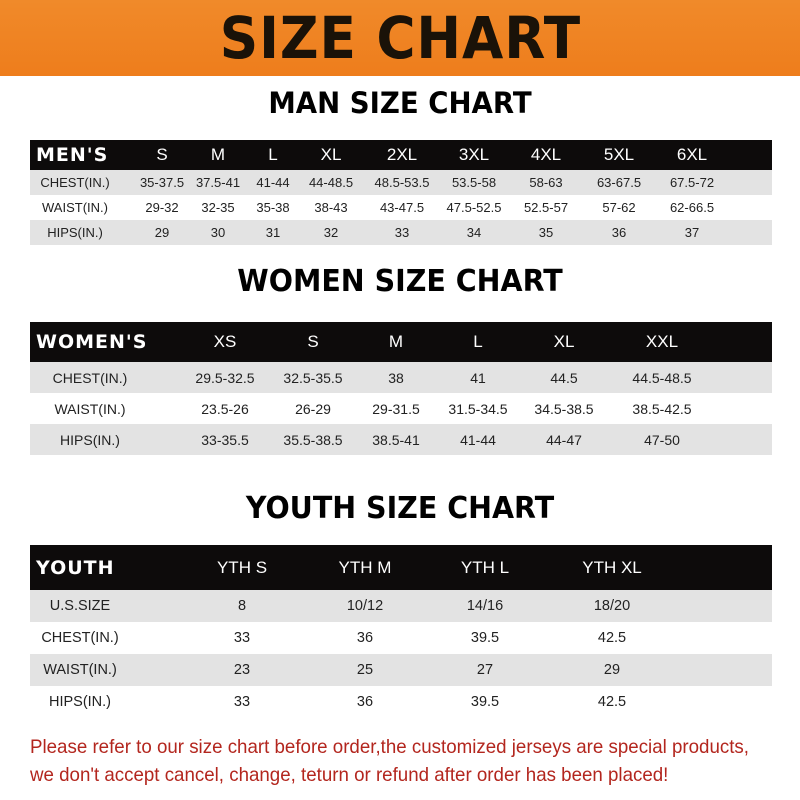 This screenshot has width=800, height=800. What do you see at coordinates (400, 508) in the screenshot?
I see `youth-section-title: YOUTH SIZE CHART` at bounding box center [400, 508].